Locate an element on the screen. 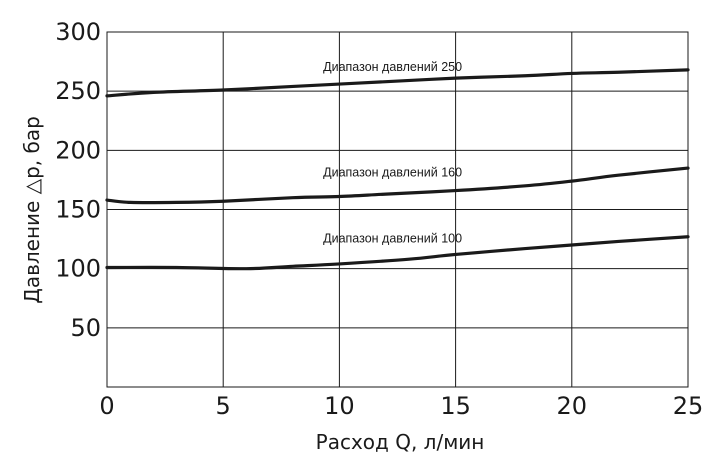 Image resolution: width=725 pixels, height=467 pixels. y-tick-label: 100 is located at coordinates (78, 269).